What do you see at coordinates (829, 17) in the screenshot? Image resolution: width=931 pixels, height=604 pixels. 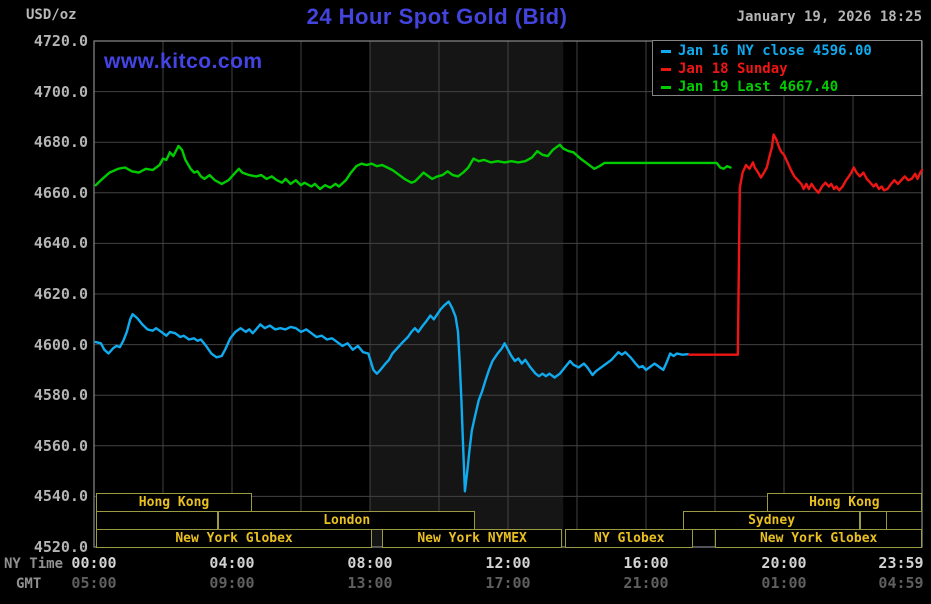 I see `datetime-label: January 19, 2026 18:25` at bounding box center [829, 17].